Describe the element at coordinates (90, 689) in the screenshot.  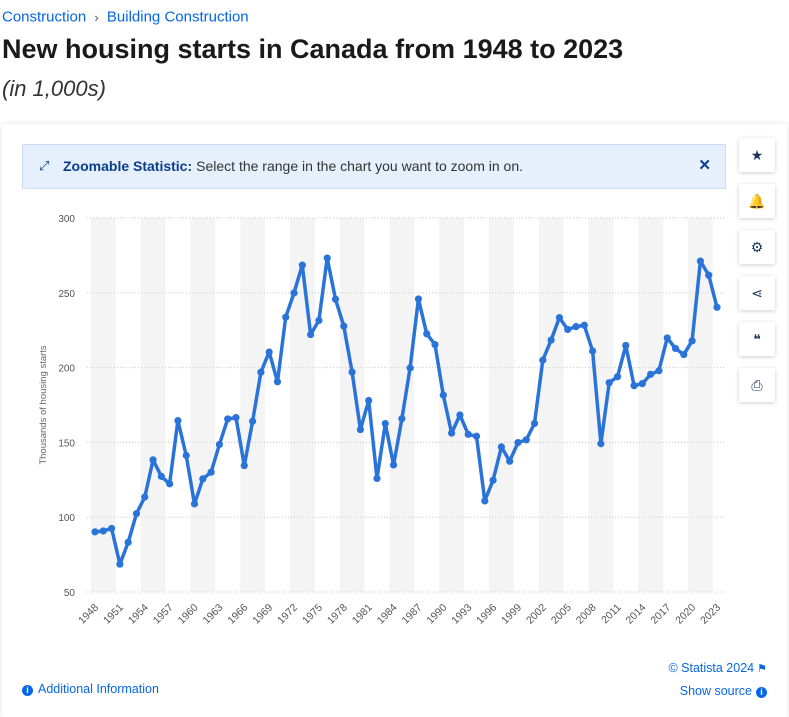
I see `additional-information-link: i Additional Information` at that location.